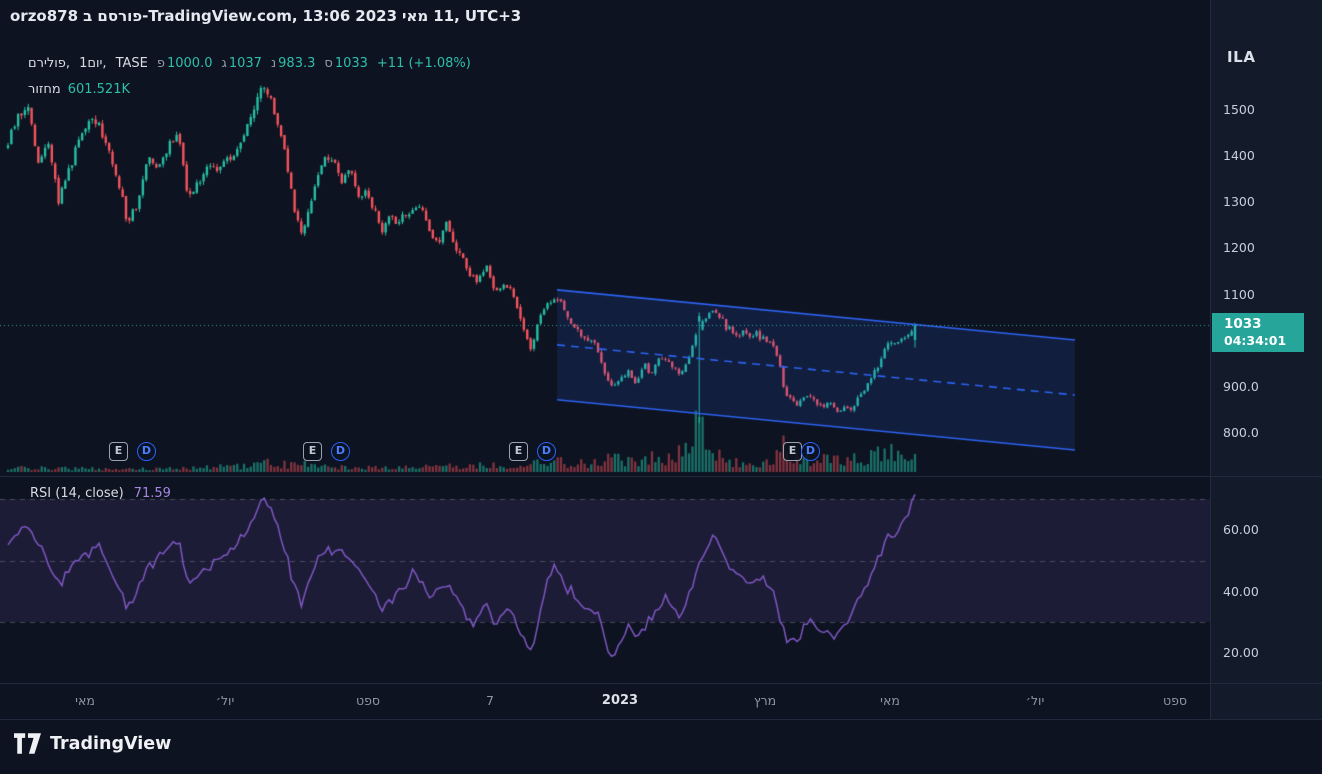  Describe the element at coordinates (1239, 109) in the screenshot. I see `price-axis-label: 1500` at that location.